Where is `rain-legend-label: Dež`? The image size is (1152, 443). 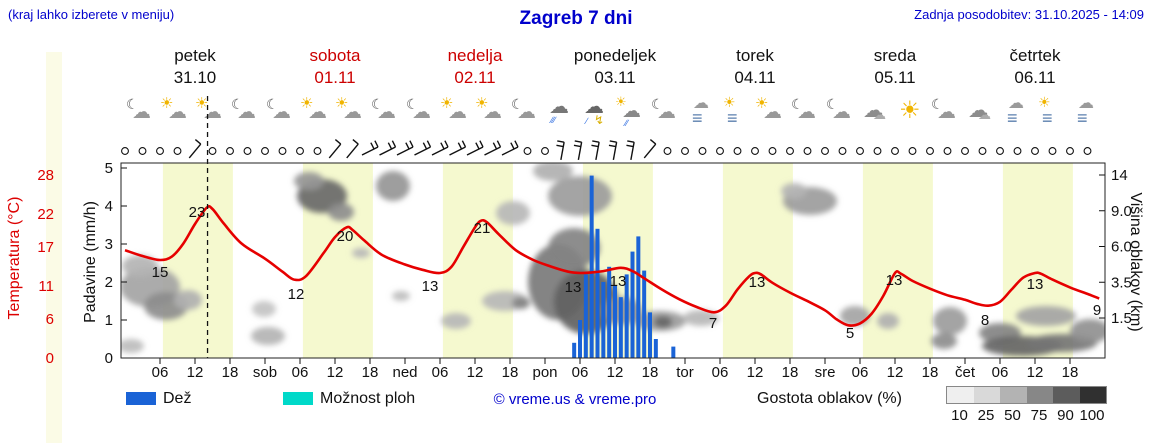 rain-legend-label: Dež is located at coordinates (177, 398).